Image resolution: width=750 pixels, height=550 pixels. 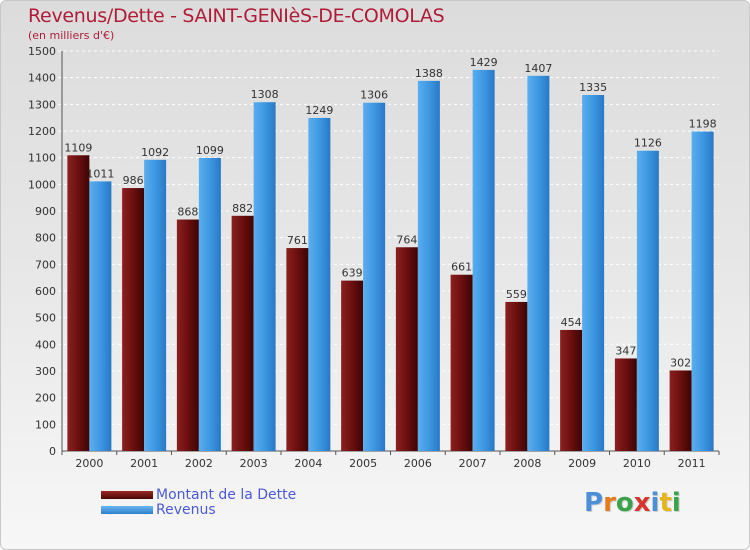 I want to click on y-tick-label-500: 500, so click(x=45, y=318).